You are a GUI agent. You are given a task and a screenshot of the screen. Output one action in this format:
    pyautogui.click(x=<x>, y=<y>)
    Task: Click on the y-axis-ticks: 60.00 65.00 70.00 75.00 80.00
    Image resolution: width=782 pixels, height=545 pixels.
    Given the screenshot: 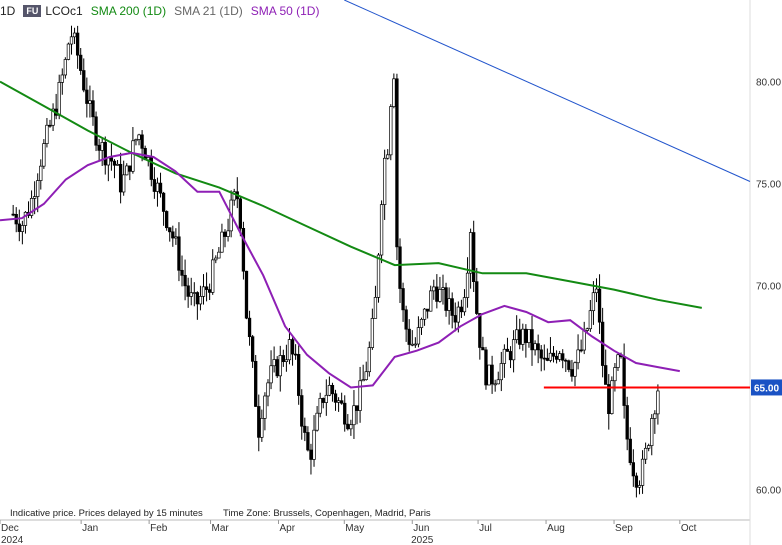 What is the action you would take?
    pyautogui.click(x=768, y=287)
    